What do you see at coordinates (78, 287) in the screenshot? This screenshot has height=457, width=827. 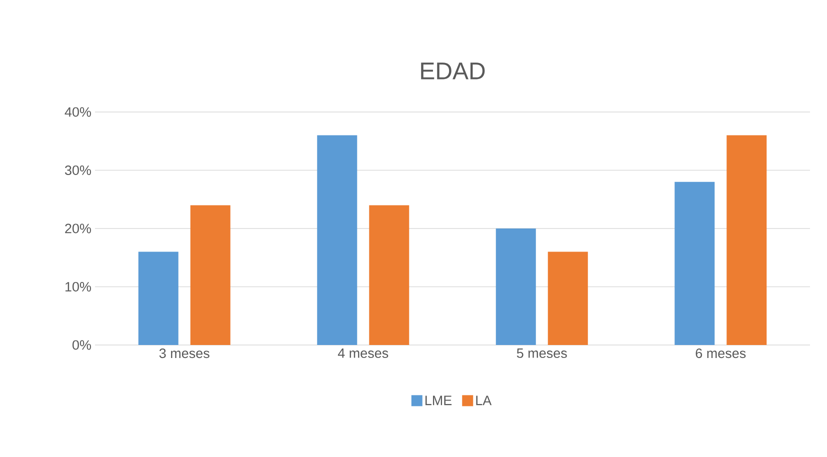 I see `y-tick-label: 10%` at bounding box center [78, 287].